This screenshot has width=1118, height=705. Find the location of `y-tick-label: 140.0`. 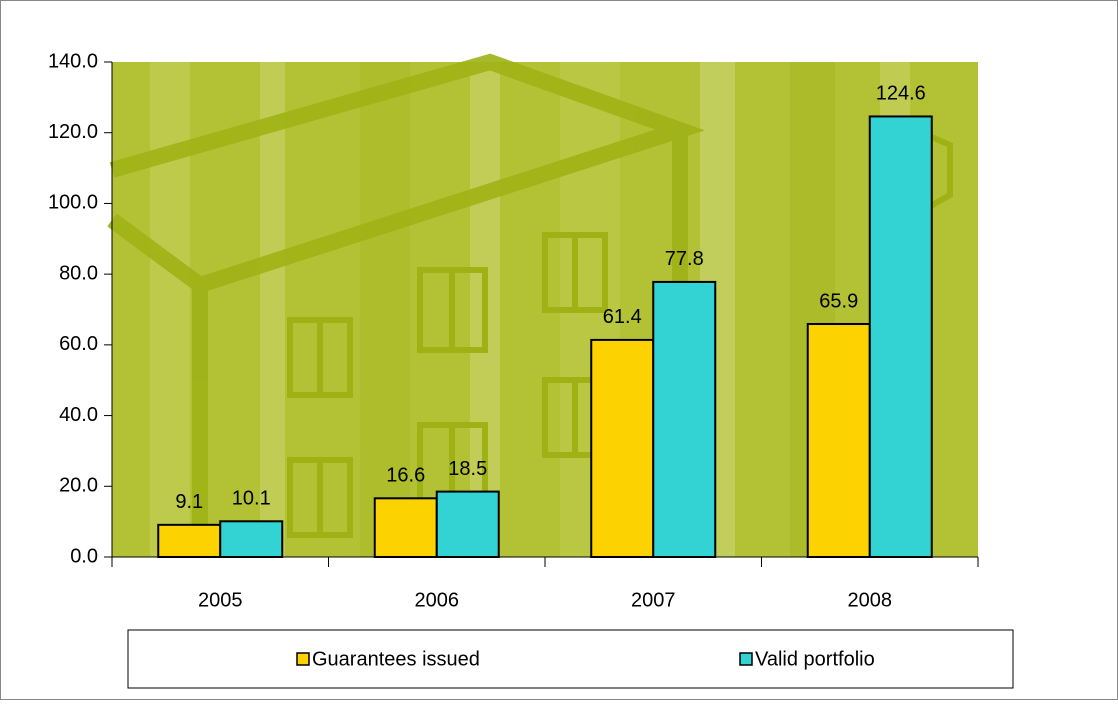

y-tick-label: 140.0 is located at coordinates (73, 61).